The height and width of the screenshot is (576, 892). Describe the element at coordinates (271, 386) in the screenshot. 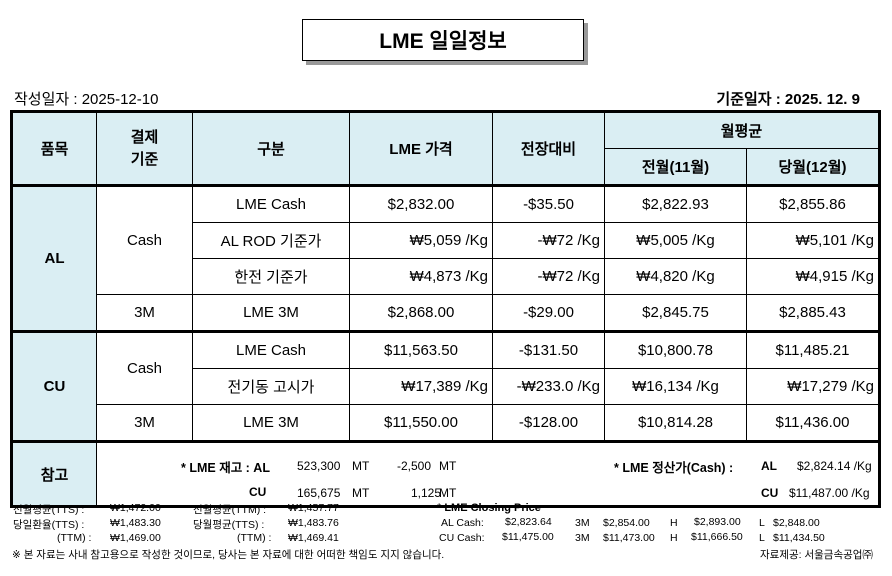

I see `type: 전기동 고시가` at that location.